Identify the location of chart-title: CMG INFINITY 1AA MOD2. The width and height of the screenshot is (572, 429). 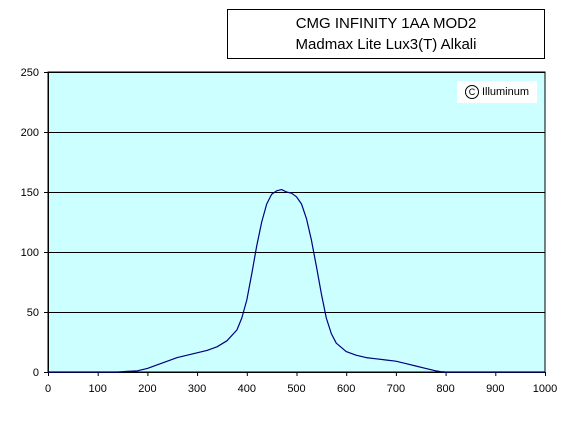
(386, 23).